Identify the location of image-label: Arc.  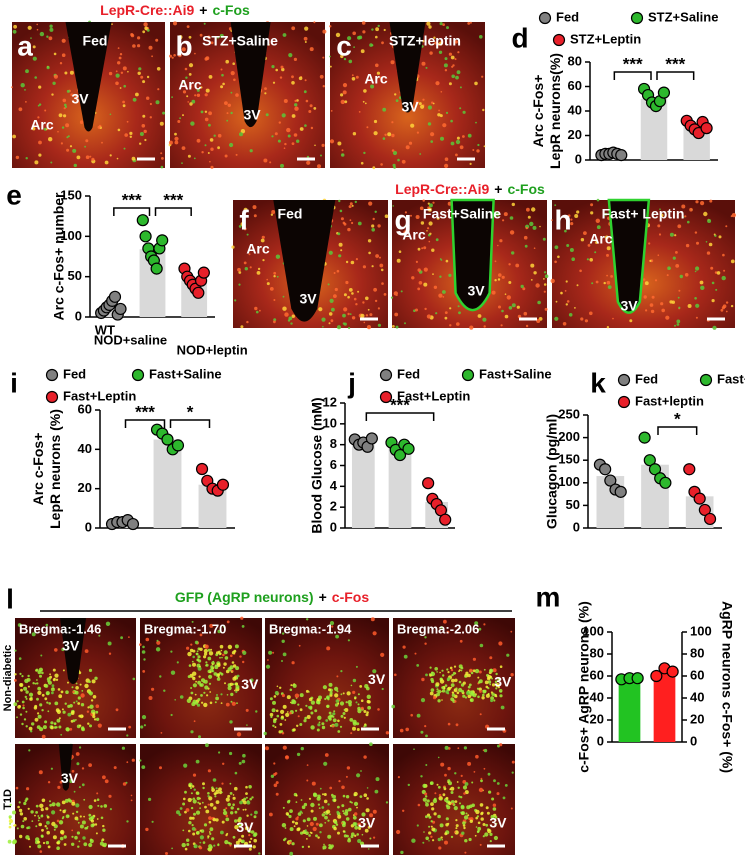
(376, 79).